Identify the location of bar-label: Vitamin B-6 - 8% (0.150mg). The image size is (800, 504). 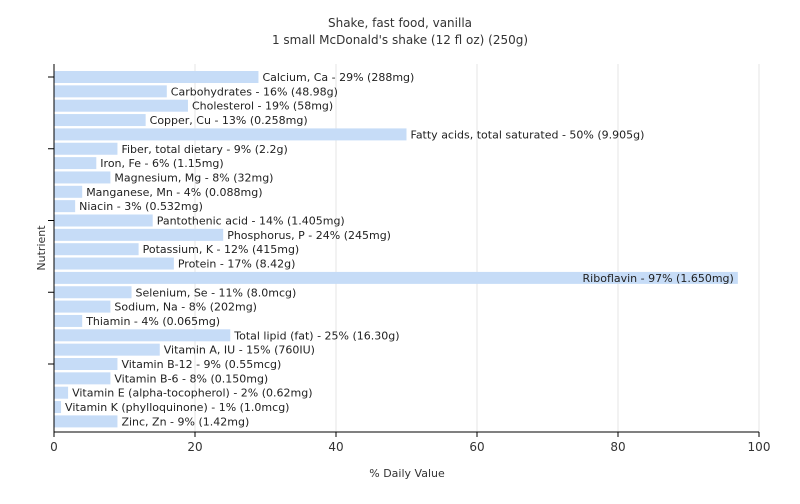
(191, 378).